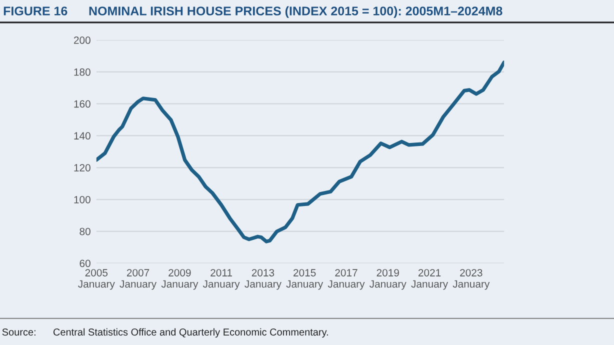 Image resolution: width=614 pixels, height=345 pixels. Describe the element at coordinates (221, 279) in the screenshot. I see `x-tick-label: 2011 January` at that location.